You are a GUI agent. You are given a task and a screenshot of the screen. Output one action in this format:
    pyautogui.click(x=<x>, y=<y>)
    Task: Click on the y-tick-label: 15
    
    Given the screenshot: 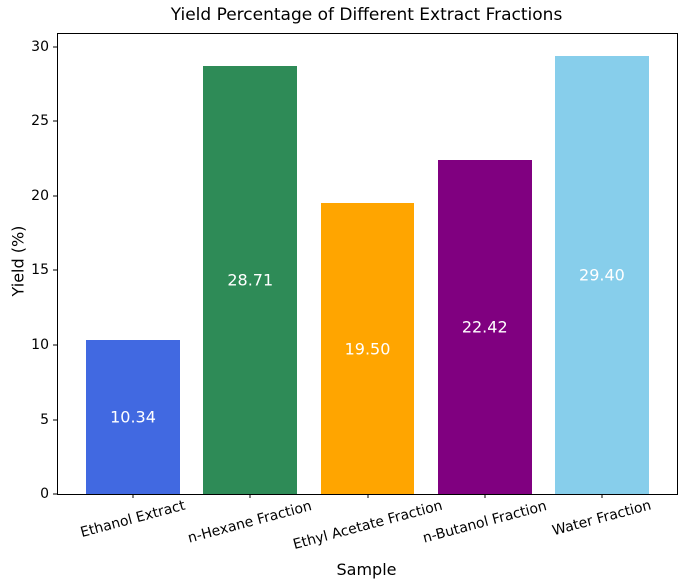 What is the action you would take?
    pyautogui.click(x=40, y=270)
    